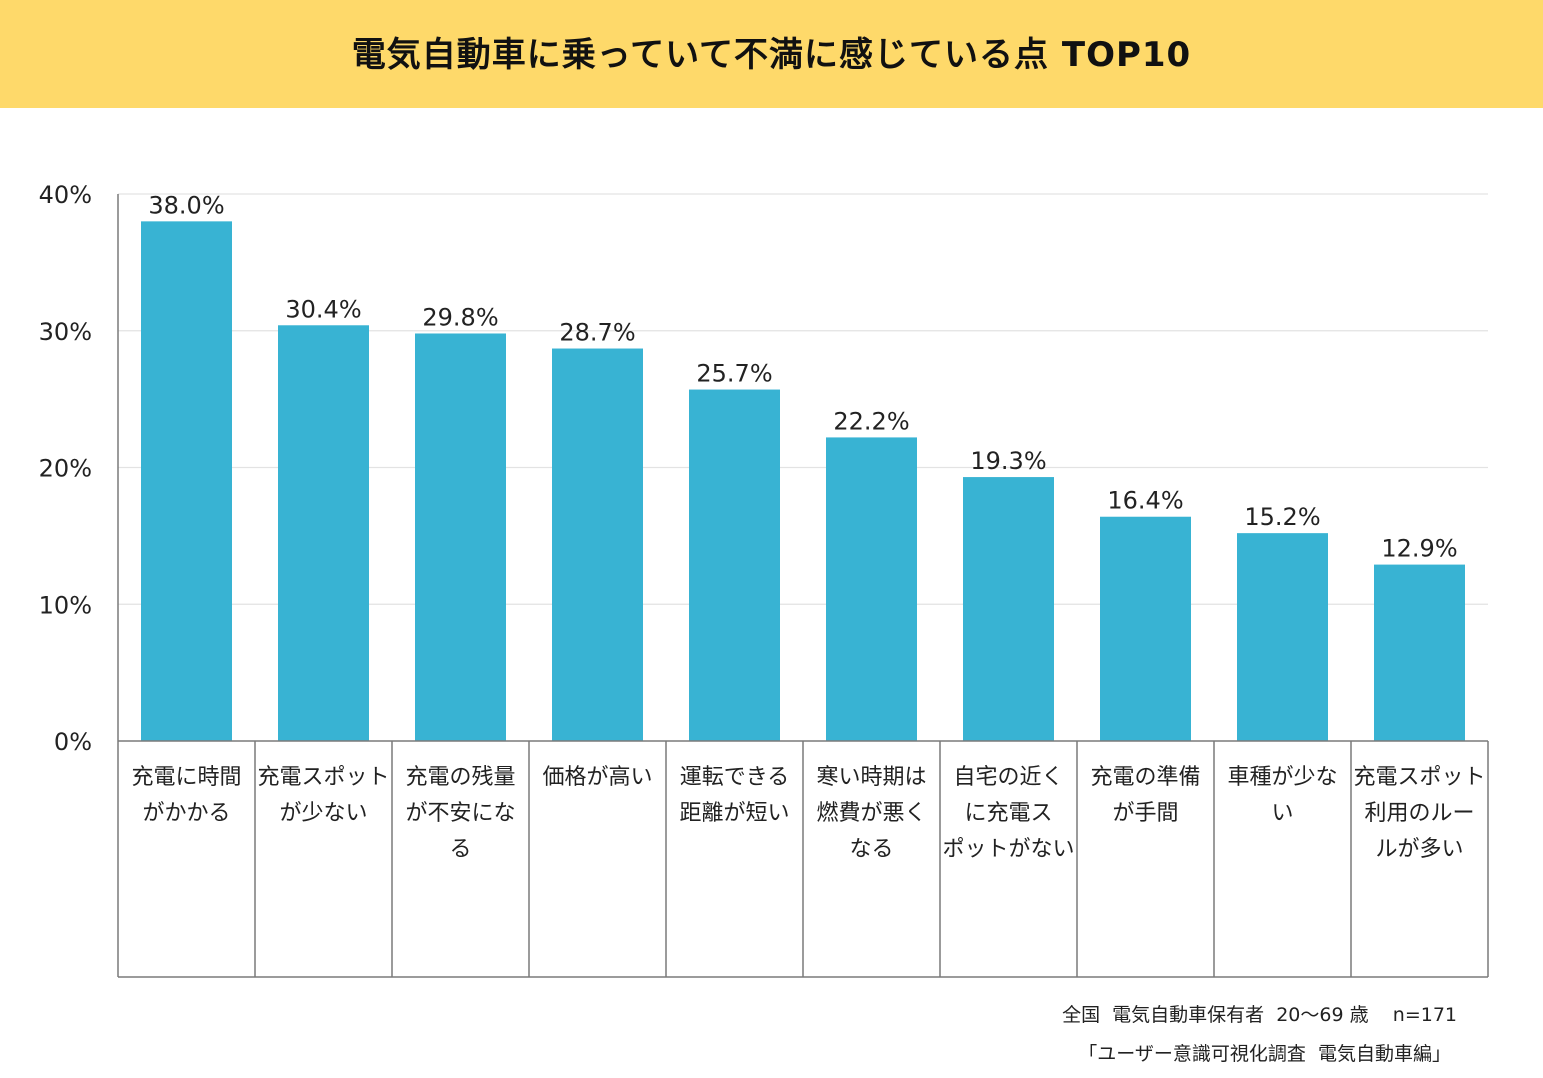 This screenshot has height=1078, width=1543. I want to click on footnote-source: 「ユーザー意識可視化調査 電気自動車編」, so click(1264, 1054).